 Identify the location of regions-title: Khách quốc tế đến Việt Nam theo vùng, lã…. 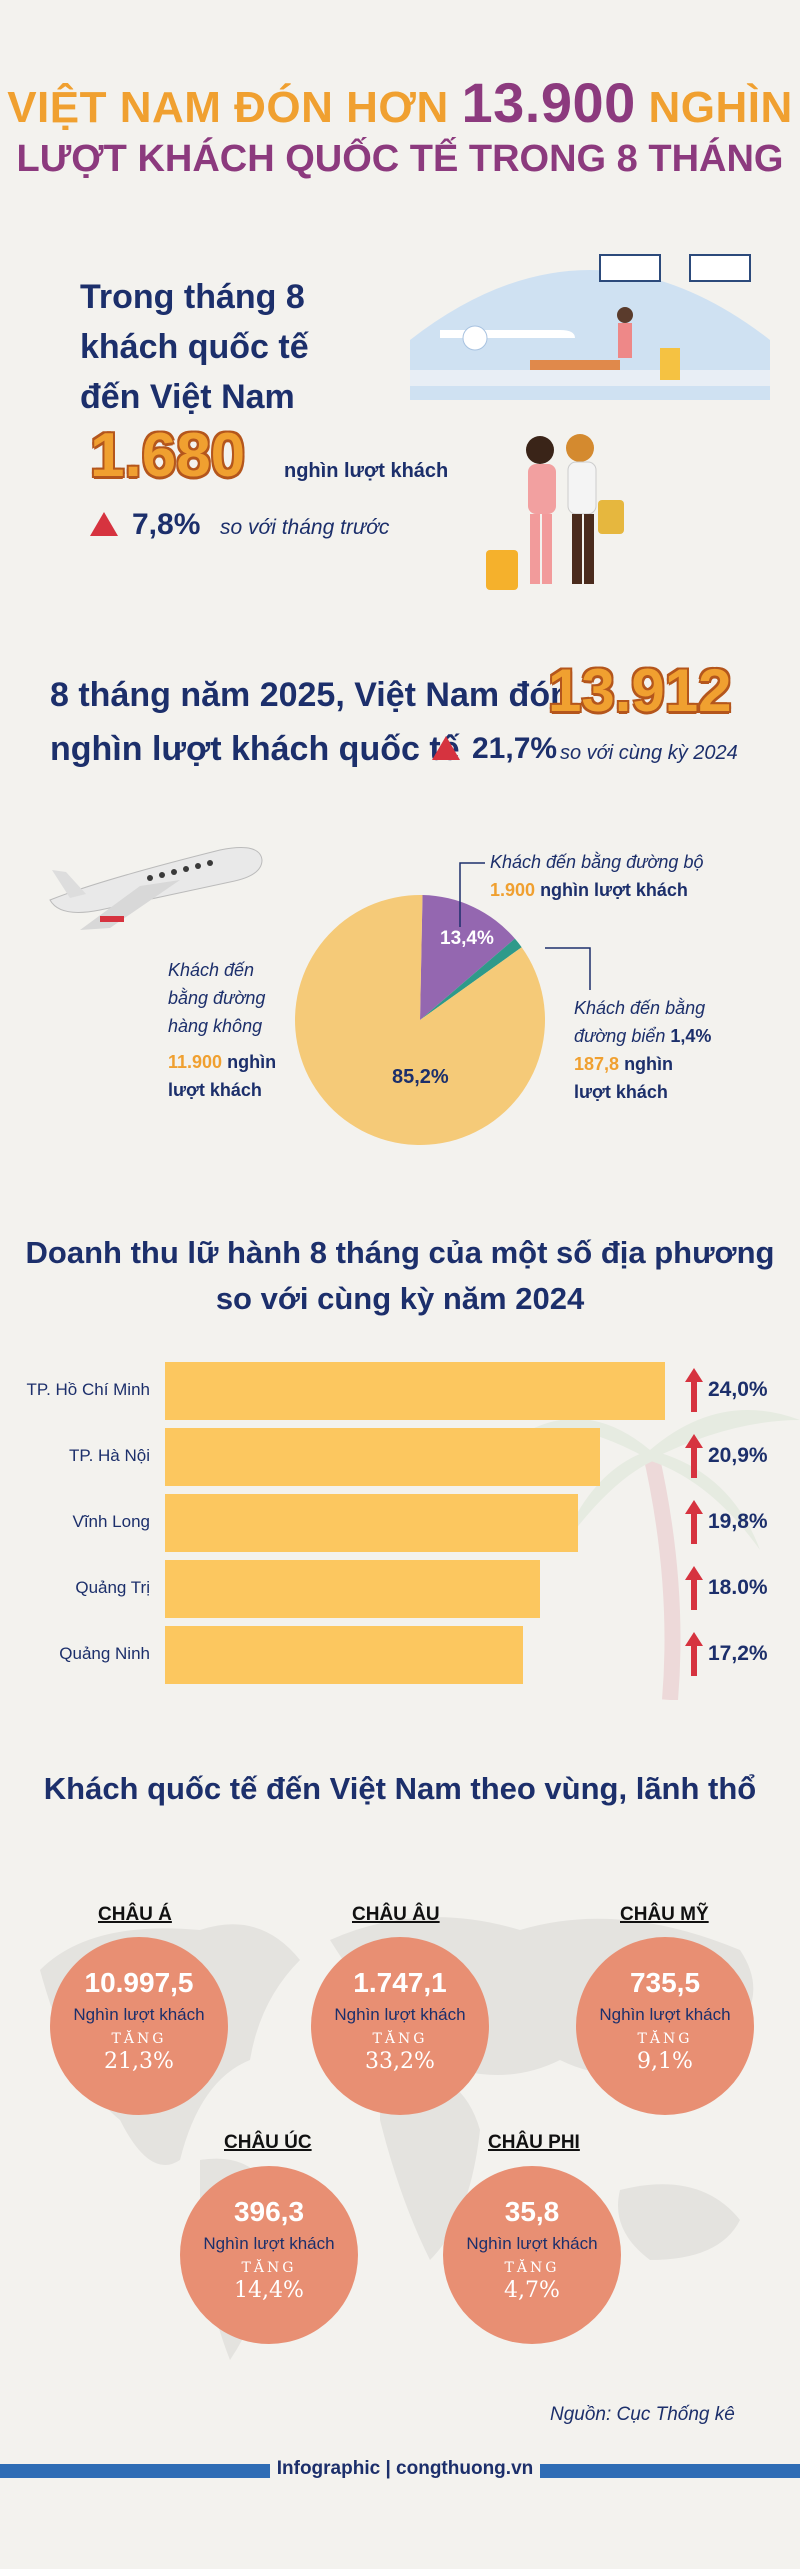
(400, 1788).